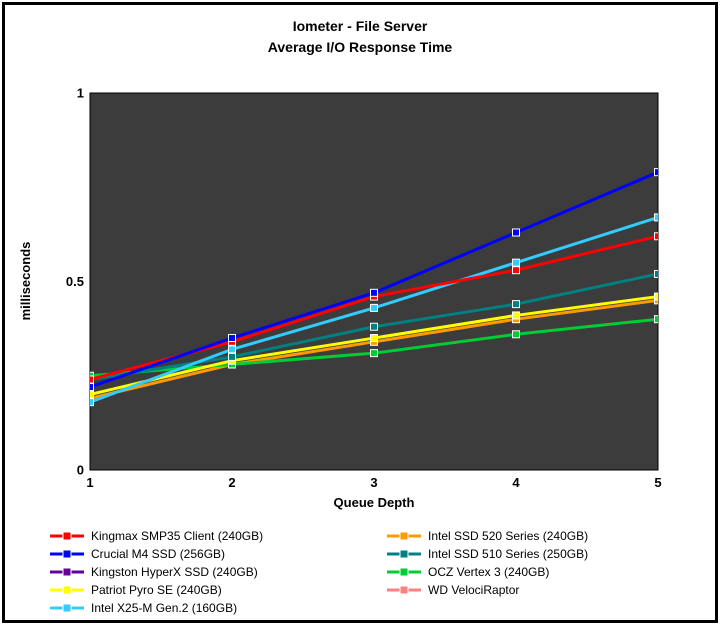 This screenshot has height=625, width=720. What do you see at coordinates (156, 590) in the screenshot?
I see `legend-item-label: Patriot Pyro SE (240GB)` at bounding box center [156, 590].